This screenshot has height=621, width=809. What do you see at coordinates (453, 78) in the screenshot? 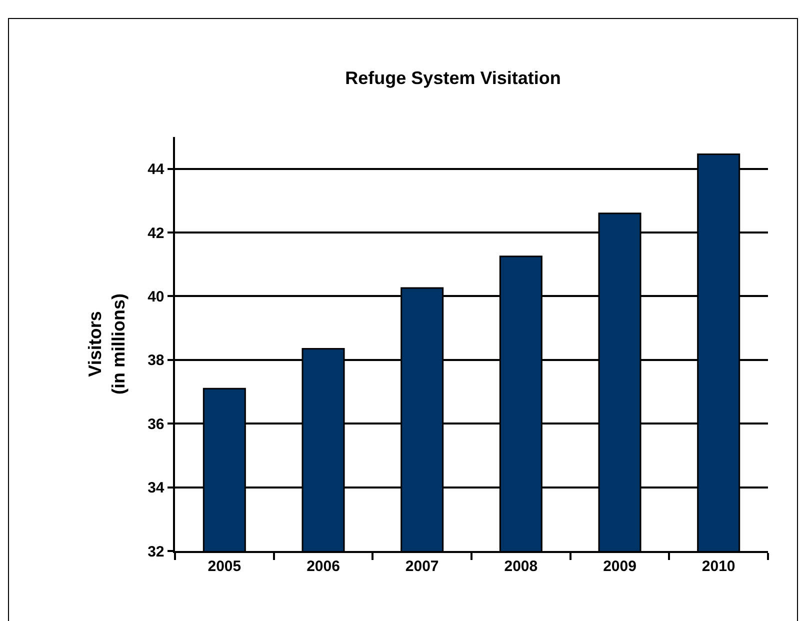
I see `chart-title: Refuge System Visitation` at bounding box center [453, 78].